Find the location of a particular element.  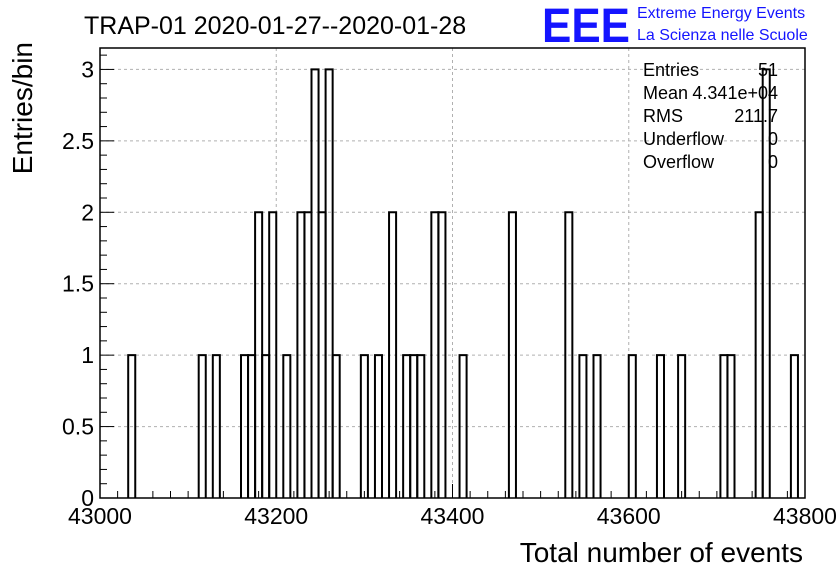

chart-title: TRAP-01 2020-01-27--2020-01-28 is located at coordinates (275, 26).